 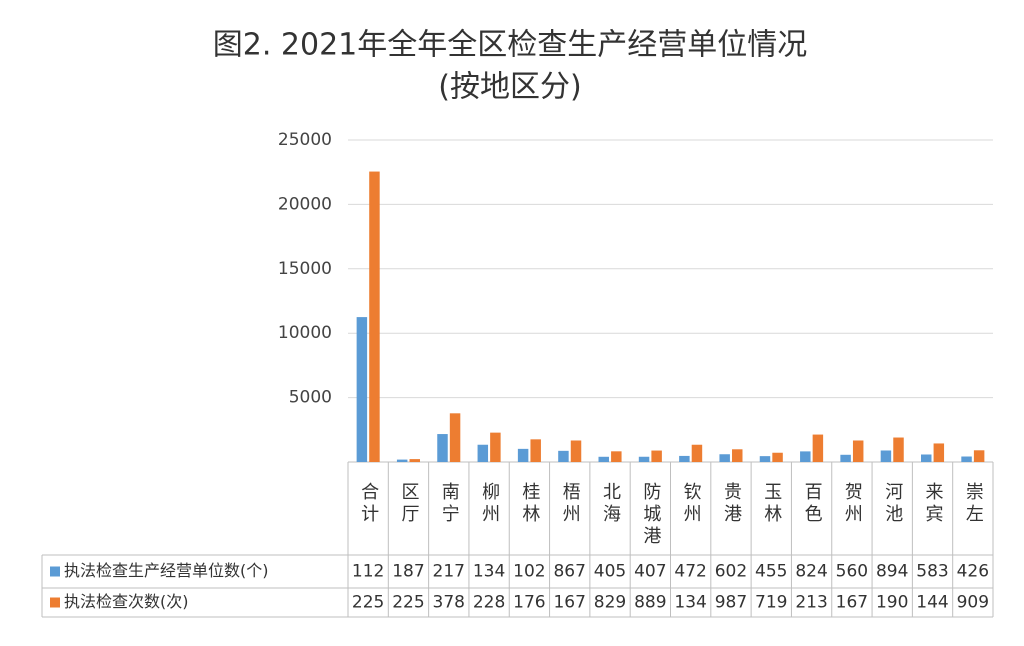 What do you see at coordinates (509, 87) in the screenshot?
I see `chart-subtitle: (按地区分)` at bounding box center [509, 87].